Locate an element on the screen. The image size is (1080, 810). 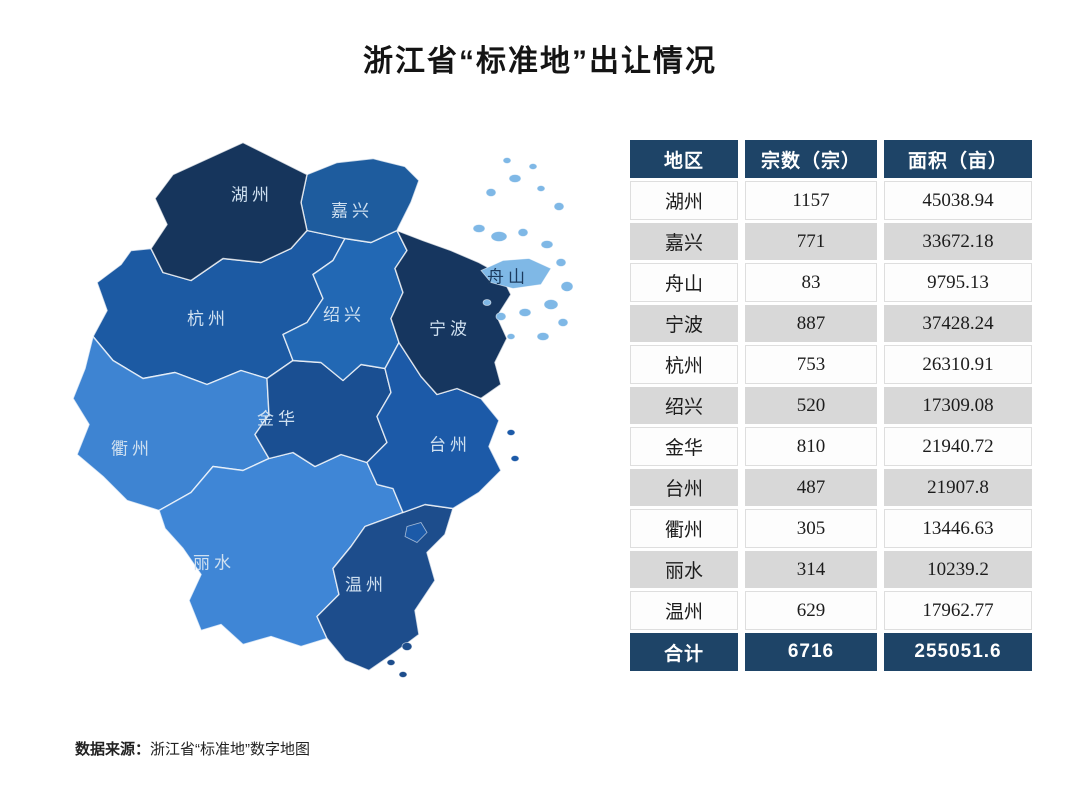
table-cell: 绍兴 is located at coordinates (684, 405).